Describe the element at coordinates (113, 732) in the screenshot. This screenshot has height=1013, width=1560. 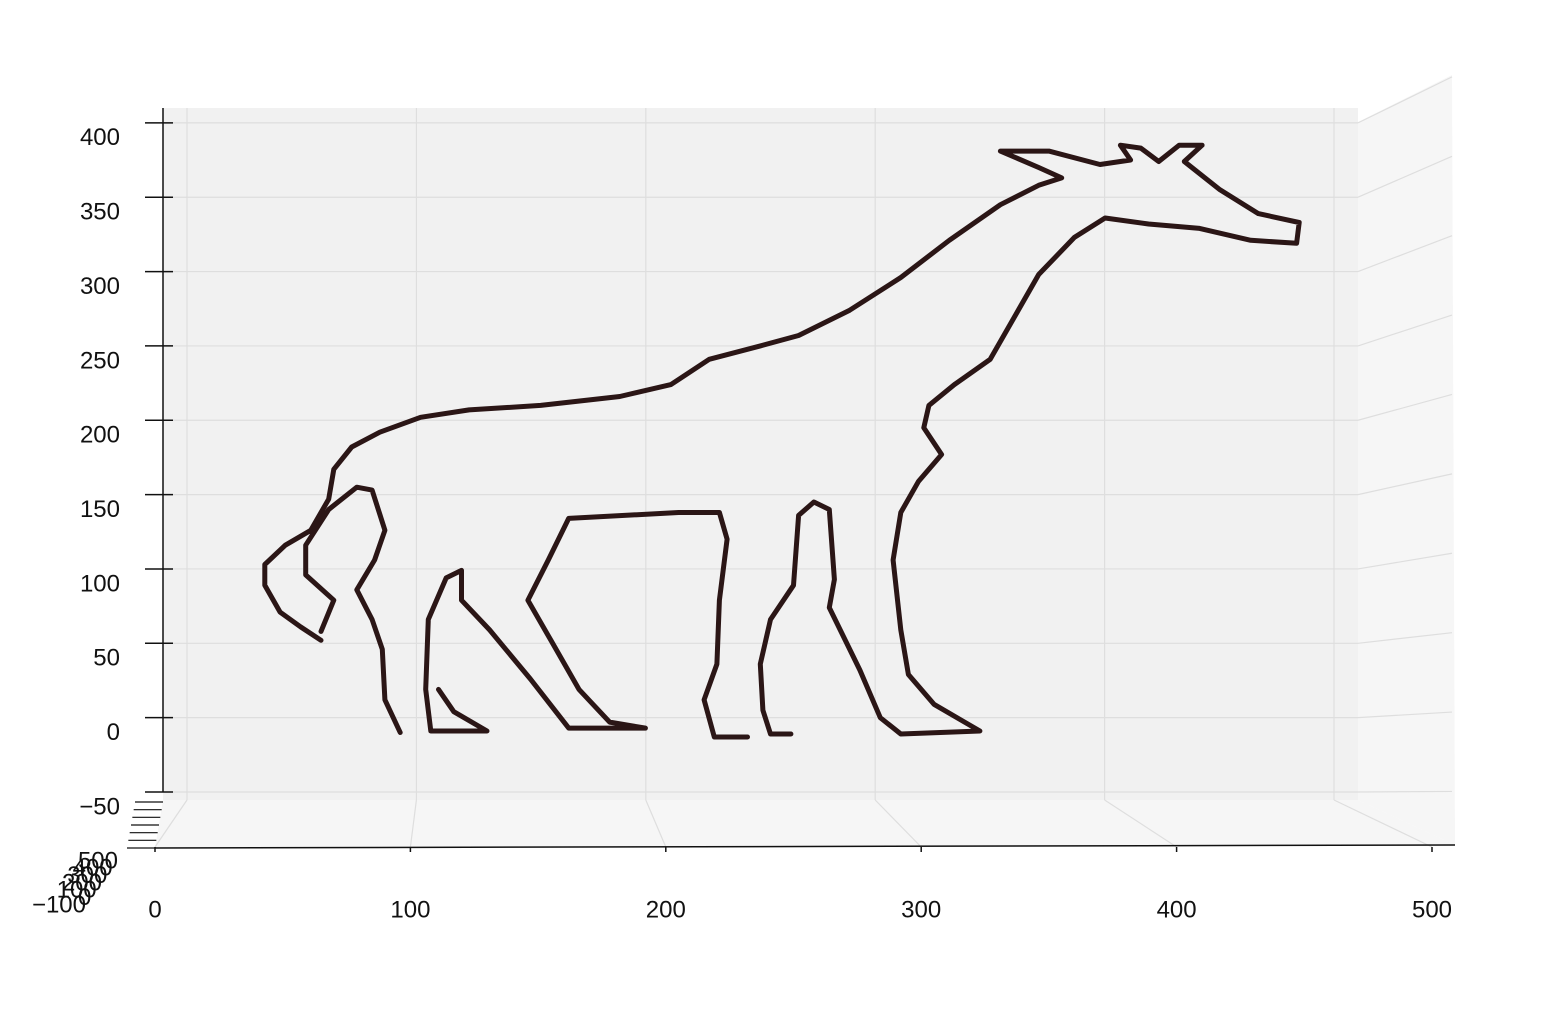
I see `y-tick-label: 0` at that location.